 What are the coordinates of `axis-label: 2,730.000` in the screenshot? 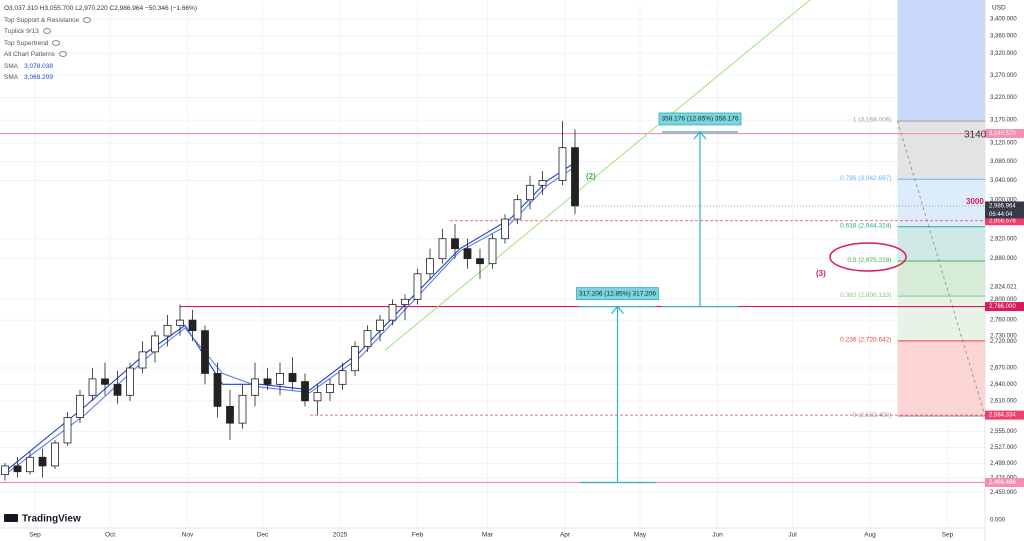 It's located at (1003, 336).